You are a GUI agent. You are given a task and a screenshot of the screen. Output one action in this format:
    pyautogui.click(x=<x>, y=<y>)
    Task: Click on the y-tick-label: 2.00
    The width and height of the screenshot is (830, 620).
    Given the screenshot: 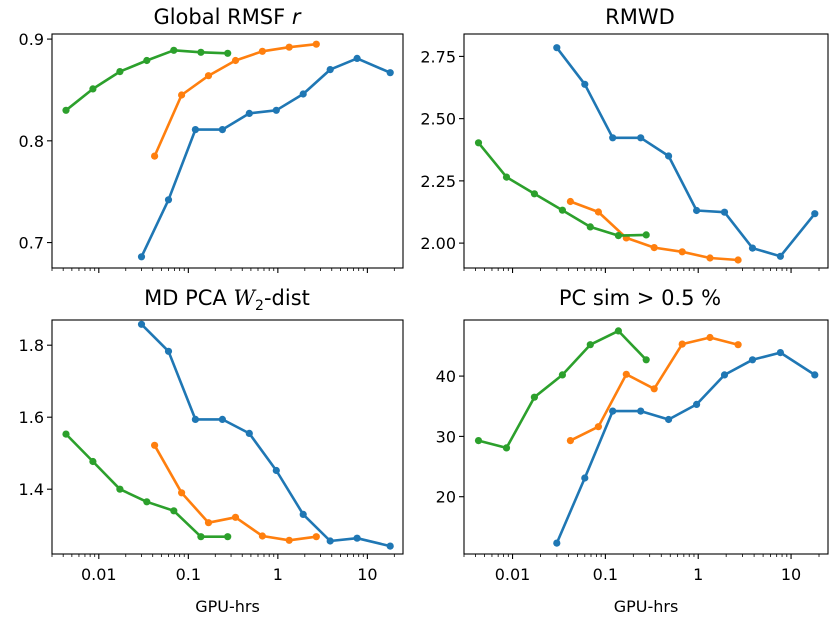 What is the action you would take?
    pyautogui.click(x=438, y=243)
    